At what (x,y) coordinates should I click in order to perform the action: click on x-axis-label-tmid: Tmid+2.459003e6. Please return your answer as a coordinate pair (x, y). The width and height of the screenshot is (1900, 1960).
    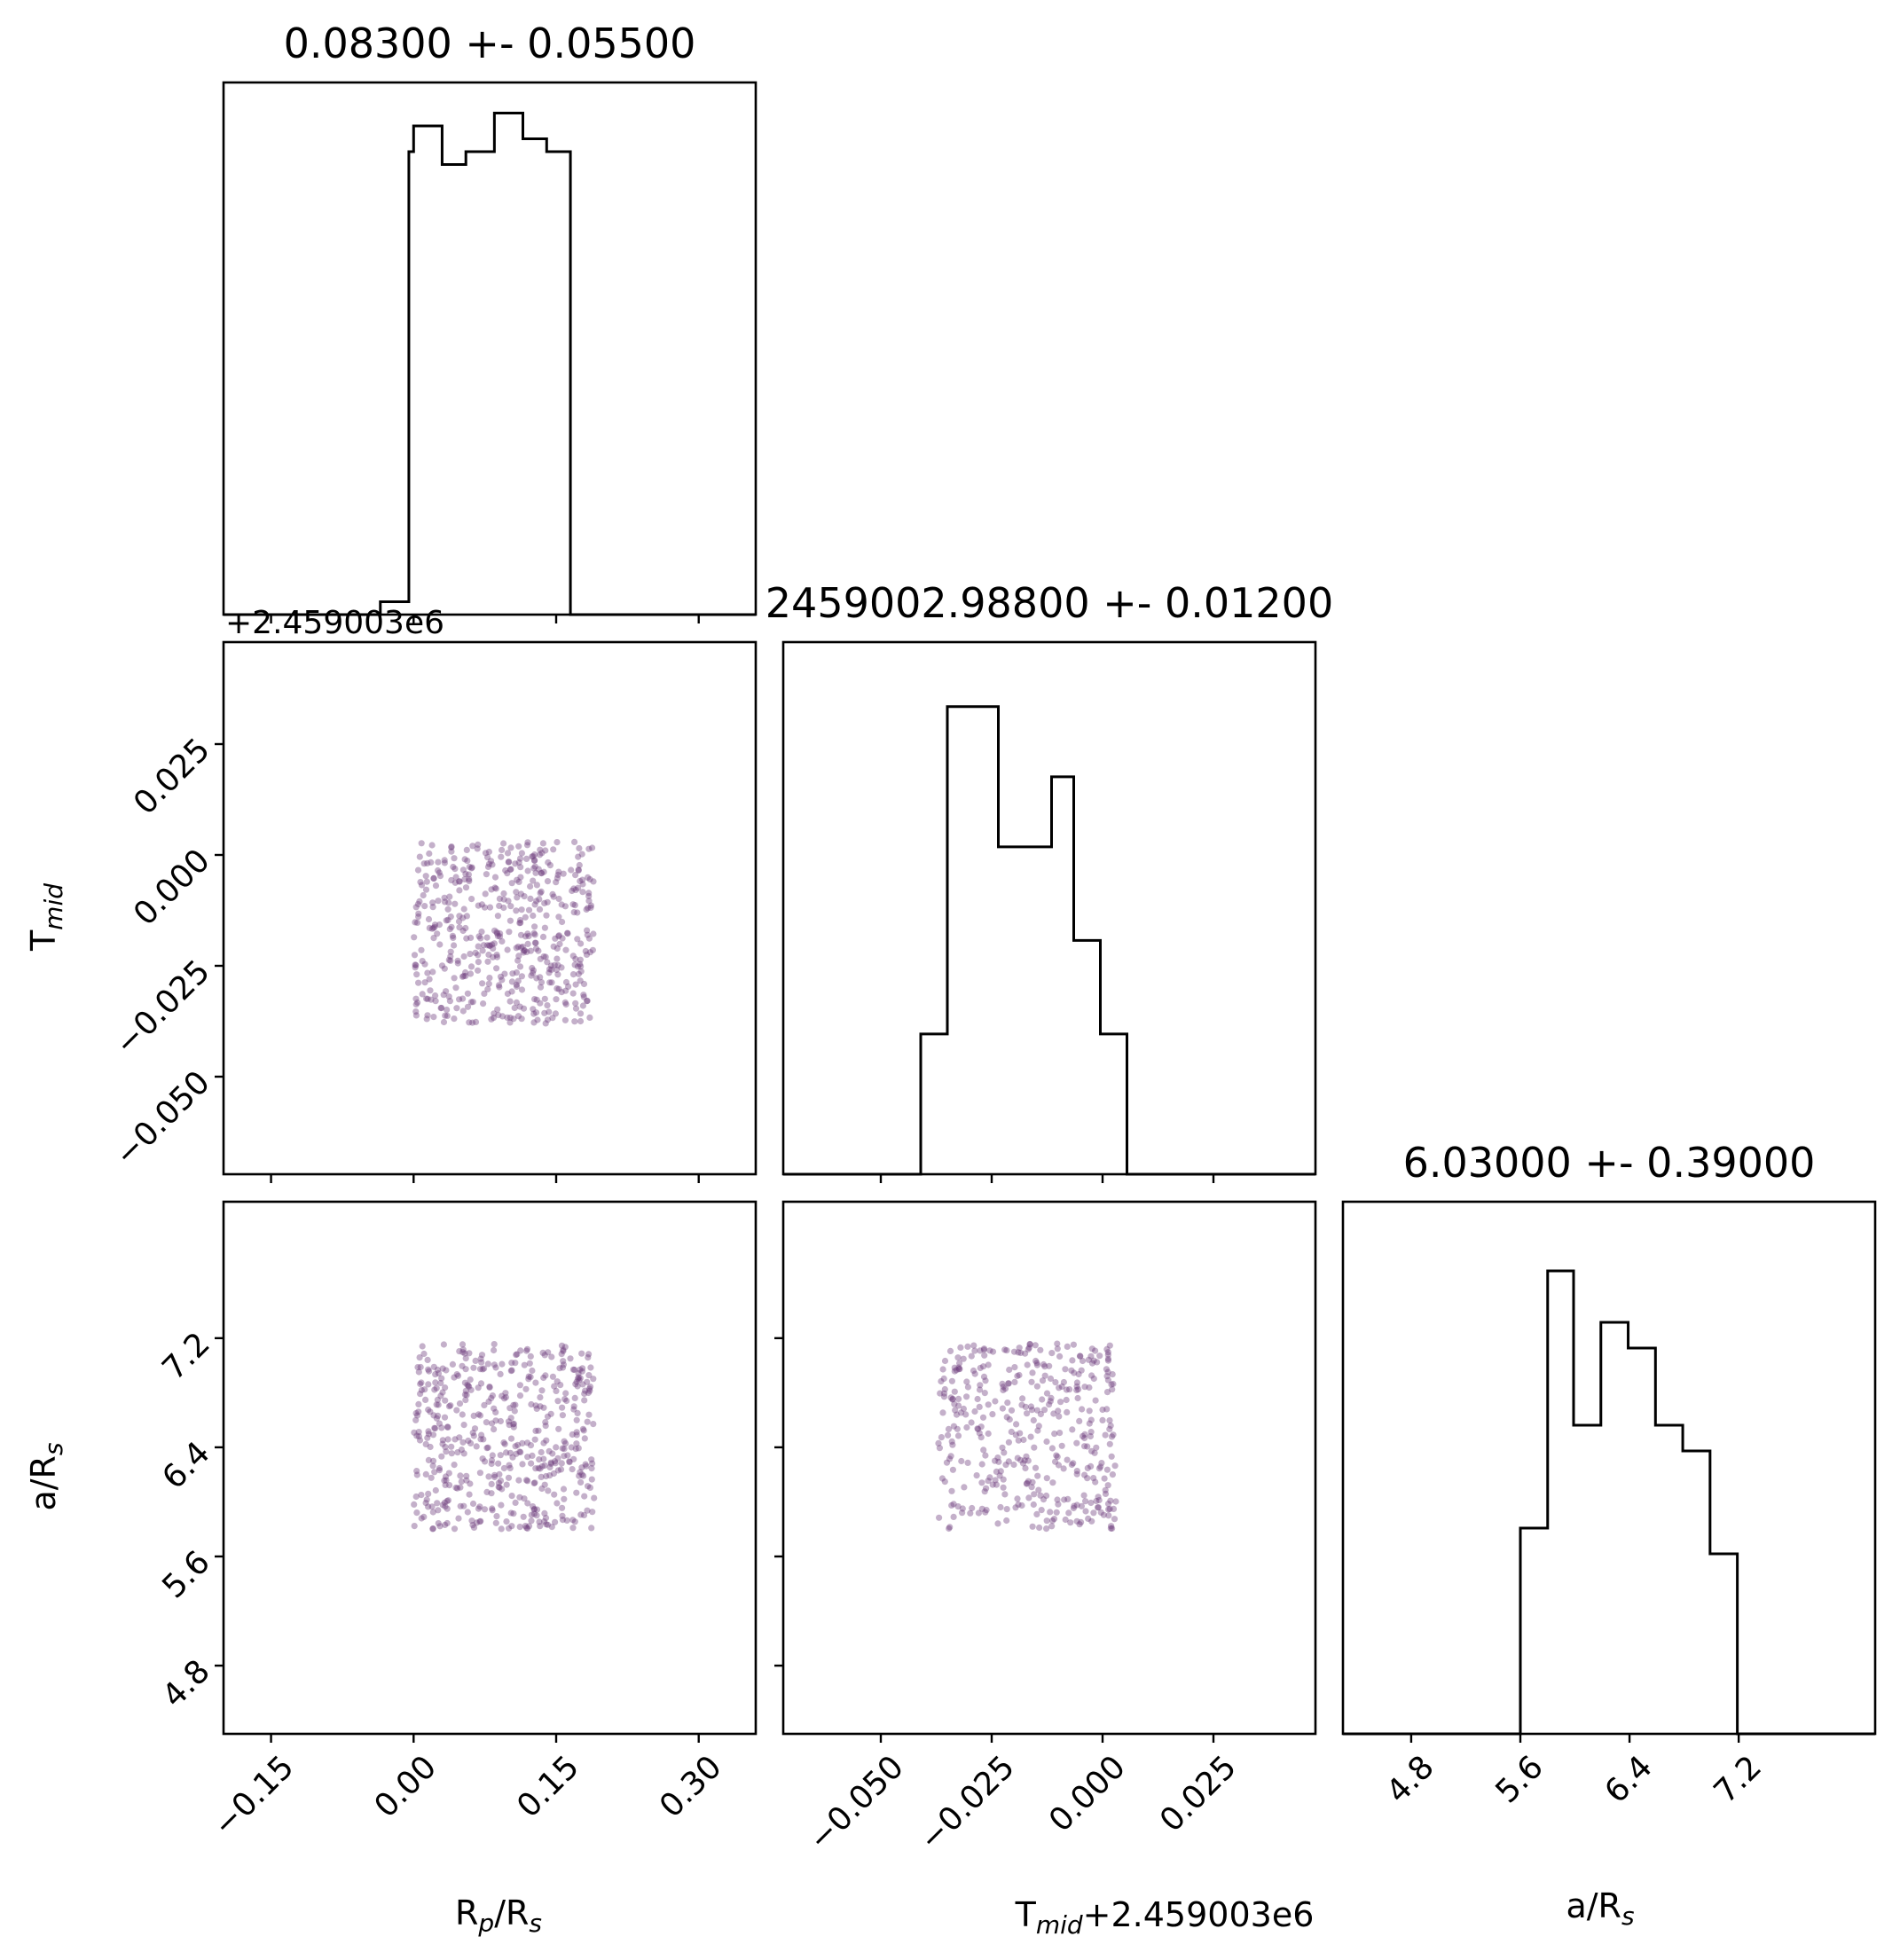
    Looking at the image, I should click on (1165, 1917).